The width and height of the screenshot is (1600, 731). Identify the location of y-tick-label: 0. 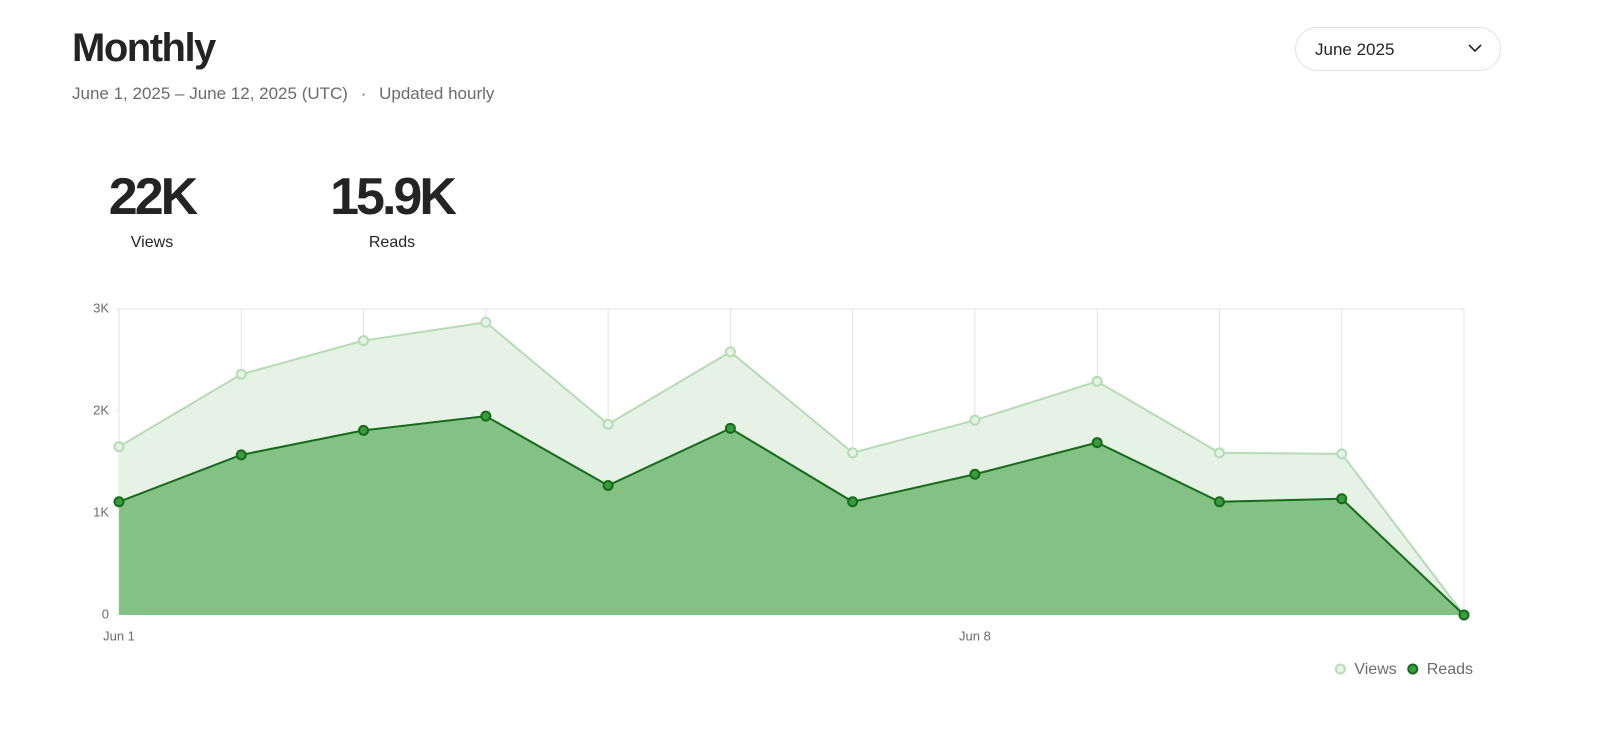
(105, 613).